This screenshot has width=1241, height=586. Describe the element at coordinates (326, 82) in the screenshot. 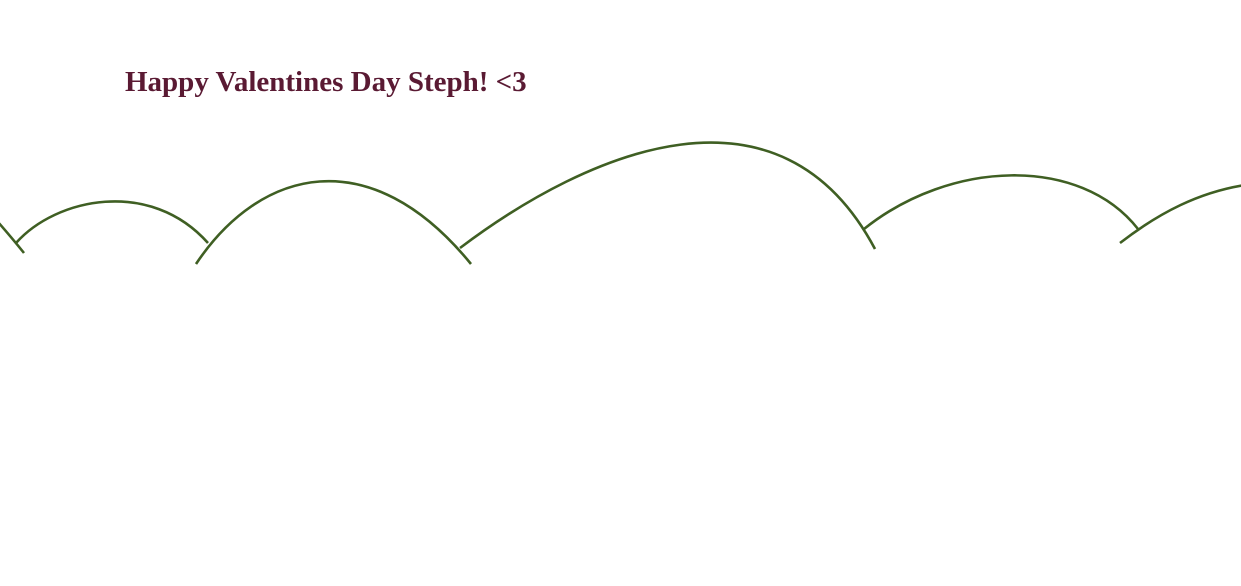

I see `greeting-message: Happy Valentines Day Steph! <3` at that location.